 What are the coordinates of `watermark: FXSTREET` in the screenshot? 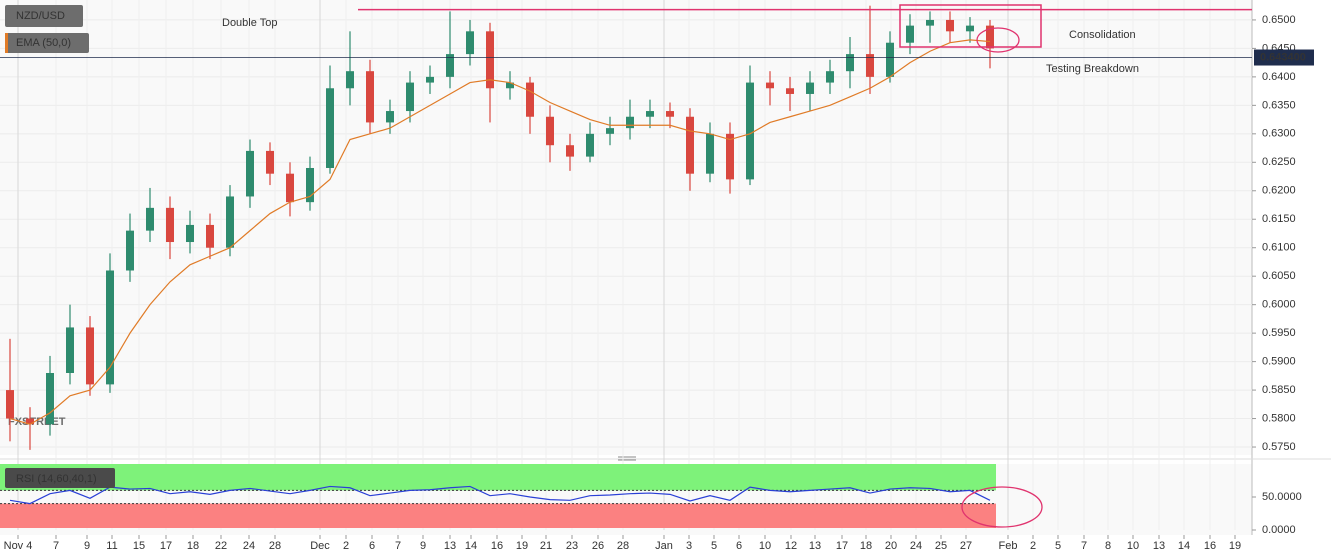 It's located at (37, 422).